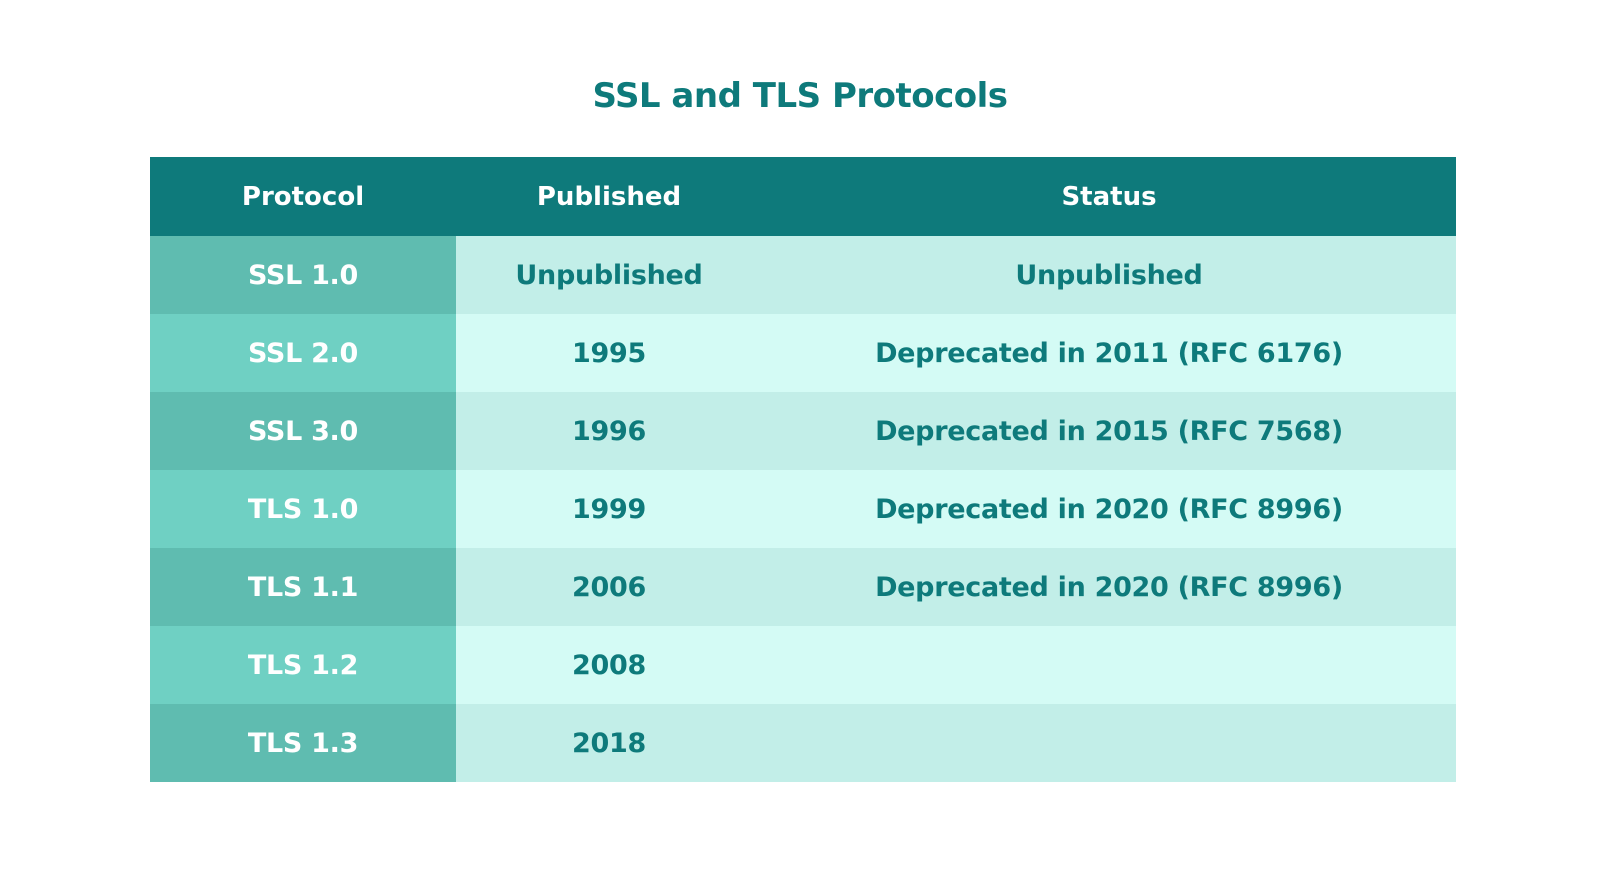 Image resolution: width=1600 pixels, height=892 pixels. Describe the element at coordinates (609, 743) in the screenshot. I see `published-cell: 2018` at that location.